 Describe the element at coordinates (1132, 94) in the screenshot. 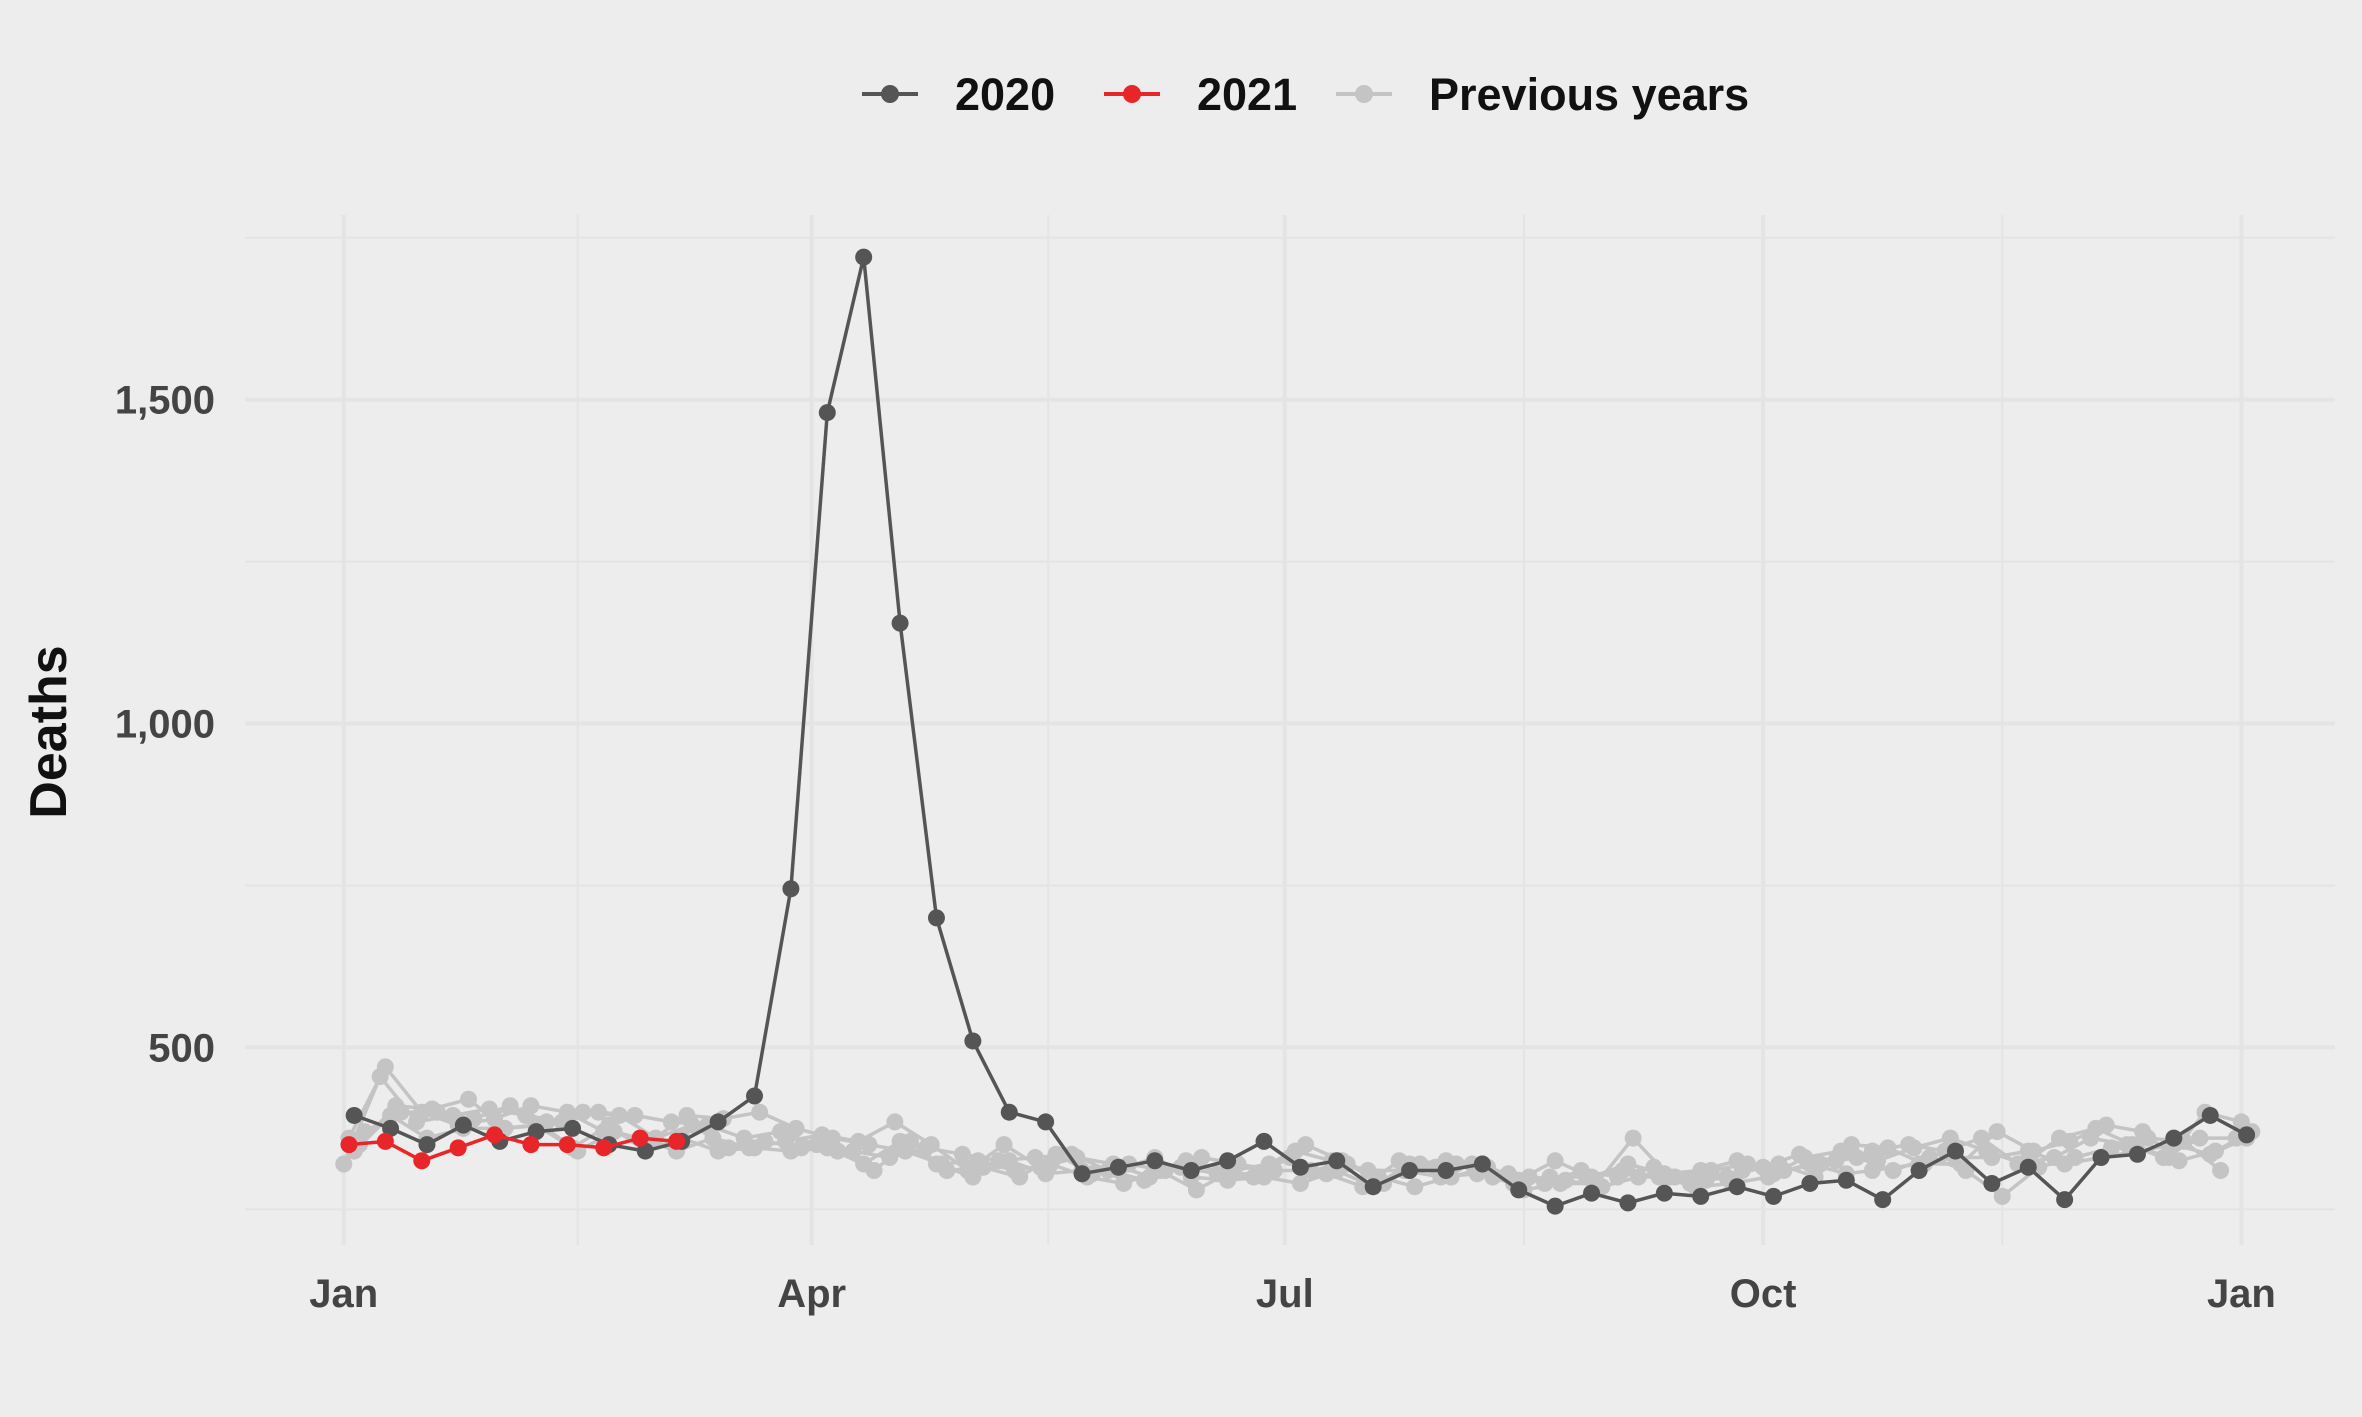

I see `legend-marker-2021` at that location.